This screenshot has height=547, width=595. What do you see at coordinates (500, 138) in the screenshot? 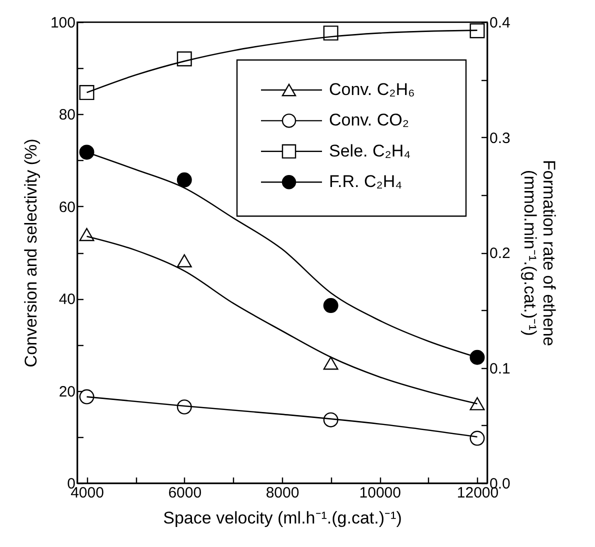
I see `y2-tick-label: 0.3` at bounding box center [500, 138].